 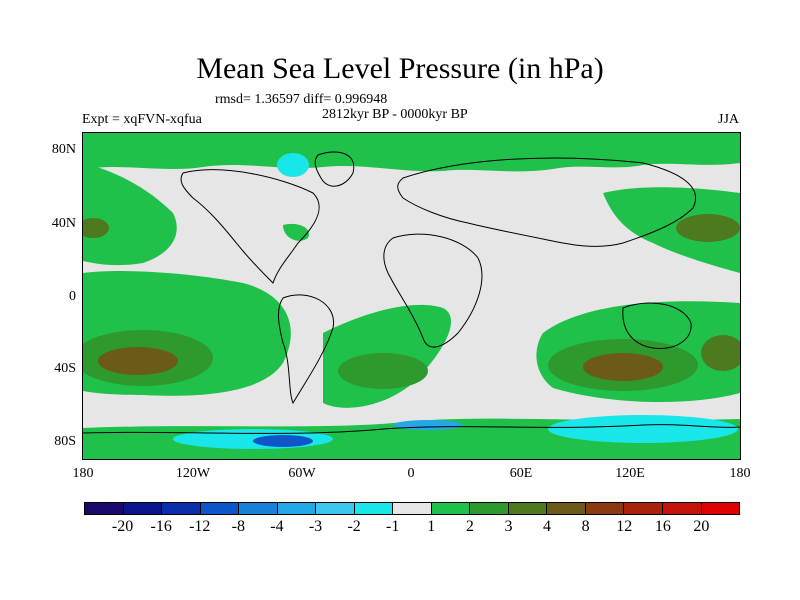 What do you see at coordinates (400, 68) in the screenshot?
I see `chart-title: Mean Sea Level Pressure (in hPa)` at bounding box center [400, 68].